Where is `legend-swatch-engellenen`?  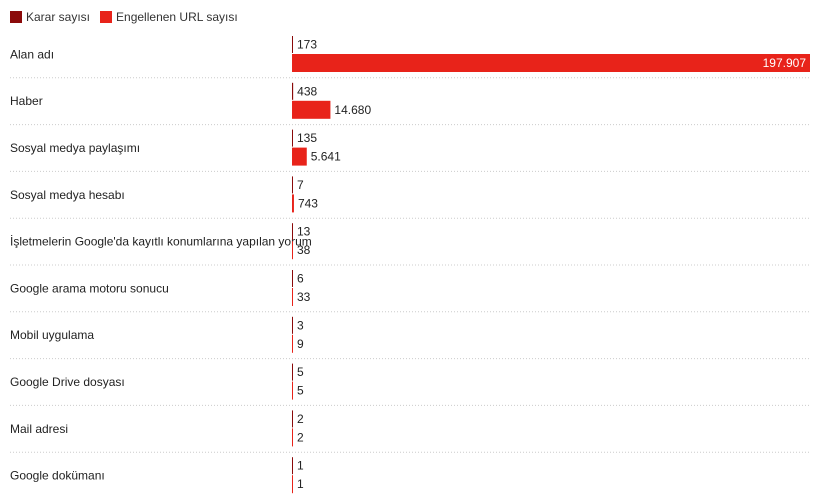 legend-swatch-engellenen is located at coordinates (106, 17).